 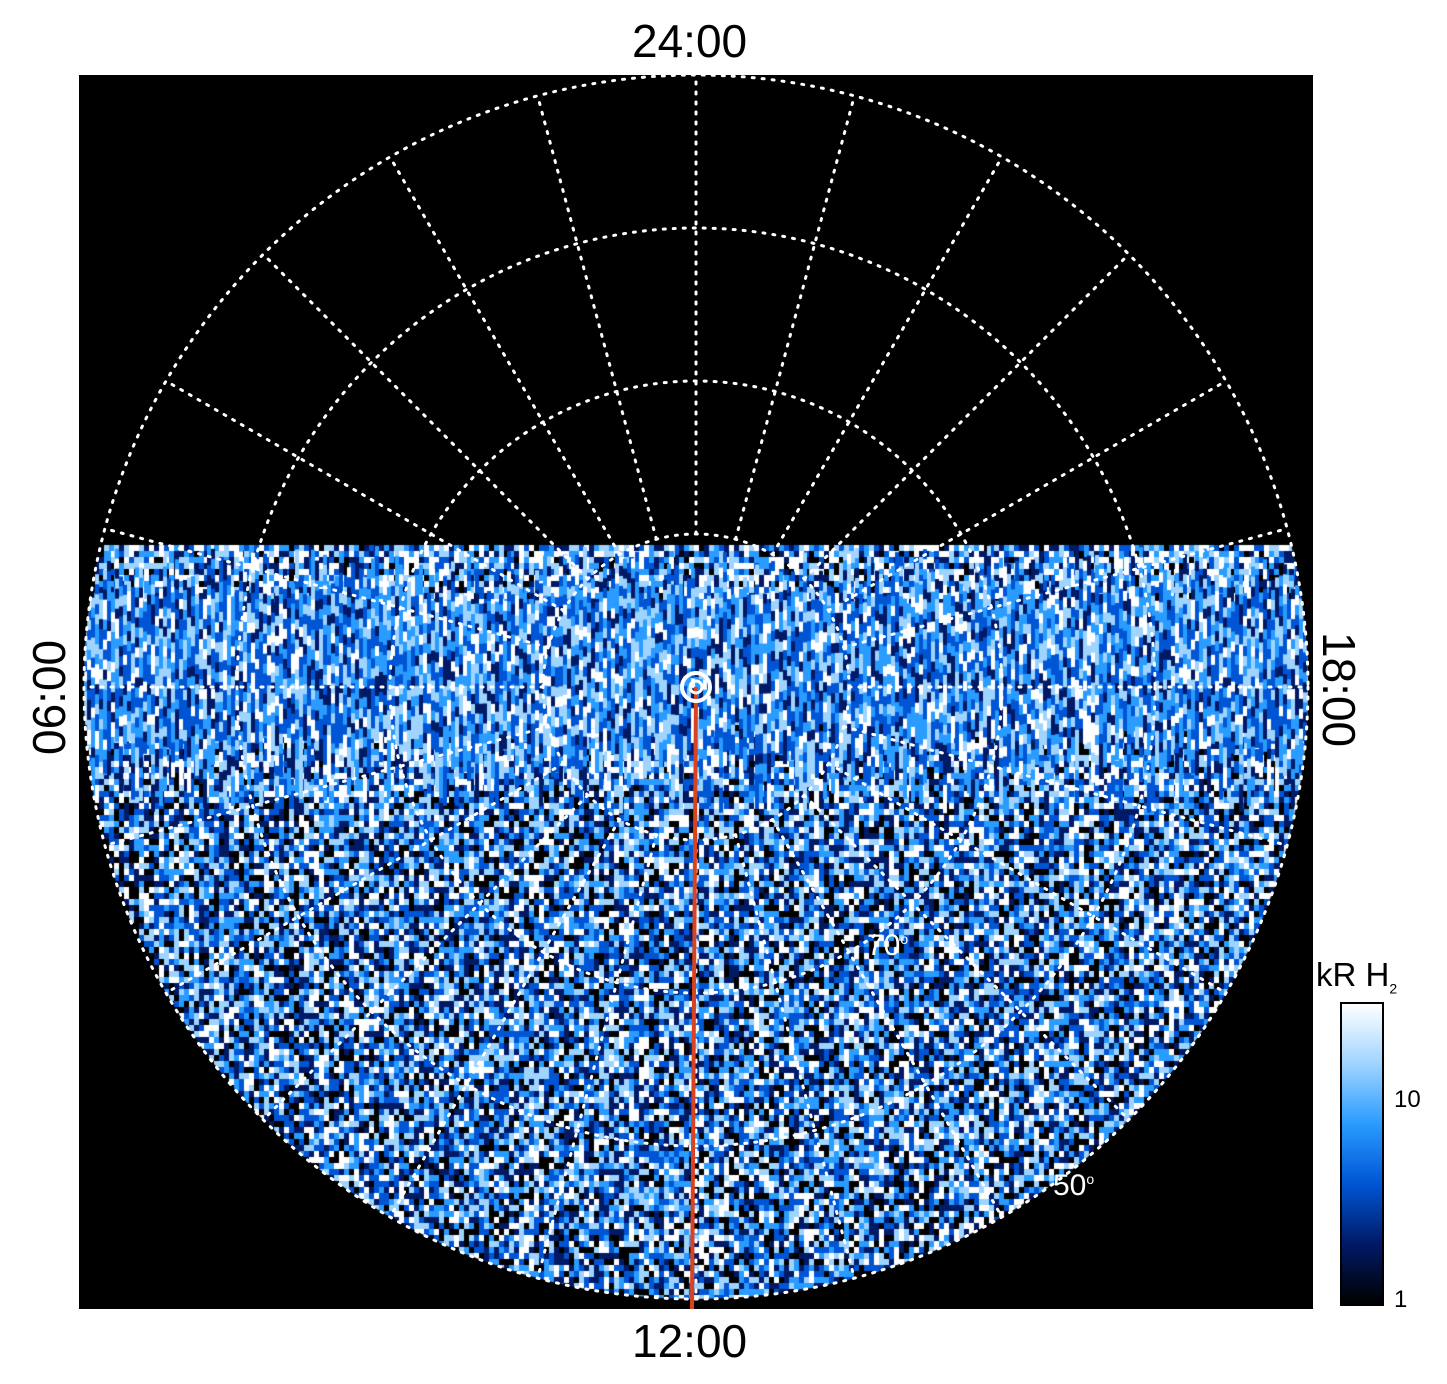 What do you see at coordinates (1362, 1154) in the screenshot?
I see `colorbar` at bounding box center [1362, 1154].